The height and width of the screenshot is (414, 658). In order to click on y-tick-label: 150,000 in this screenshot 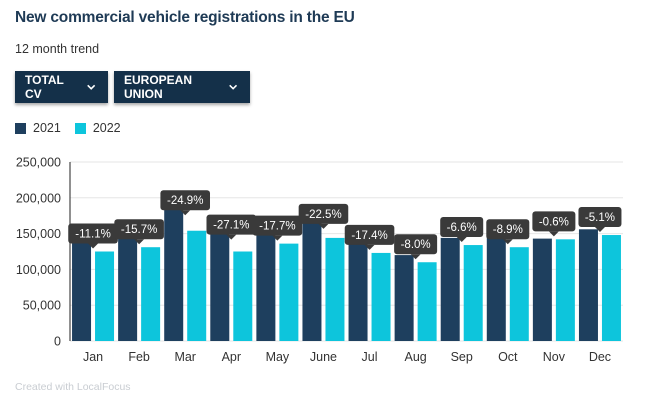, I will do `click(38, 234)`.